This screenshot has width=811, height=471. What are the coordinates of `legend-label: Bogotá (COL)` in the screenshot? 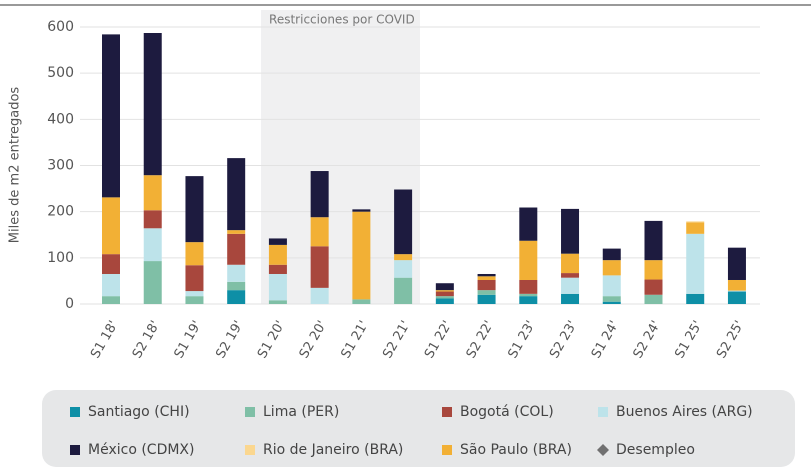 It's located at (507, 412).